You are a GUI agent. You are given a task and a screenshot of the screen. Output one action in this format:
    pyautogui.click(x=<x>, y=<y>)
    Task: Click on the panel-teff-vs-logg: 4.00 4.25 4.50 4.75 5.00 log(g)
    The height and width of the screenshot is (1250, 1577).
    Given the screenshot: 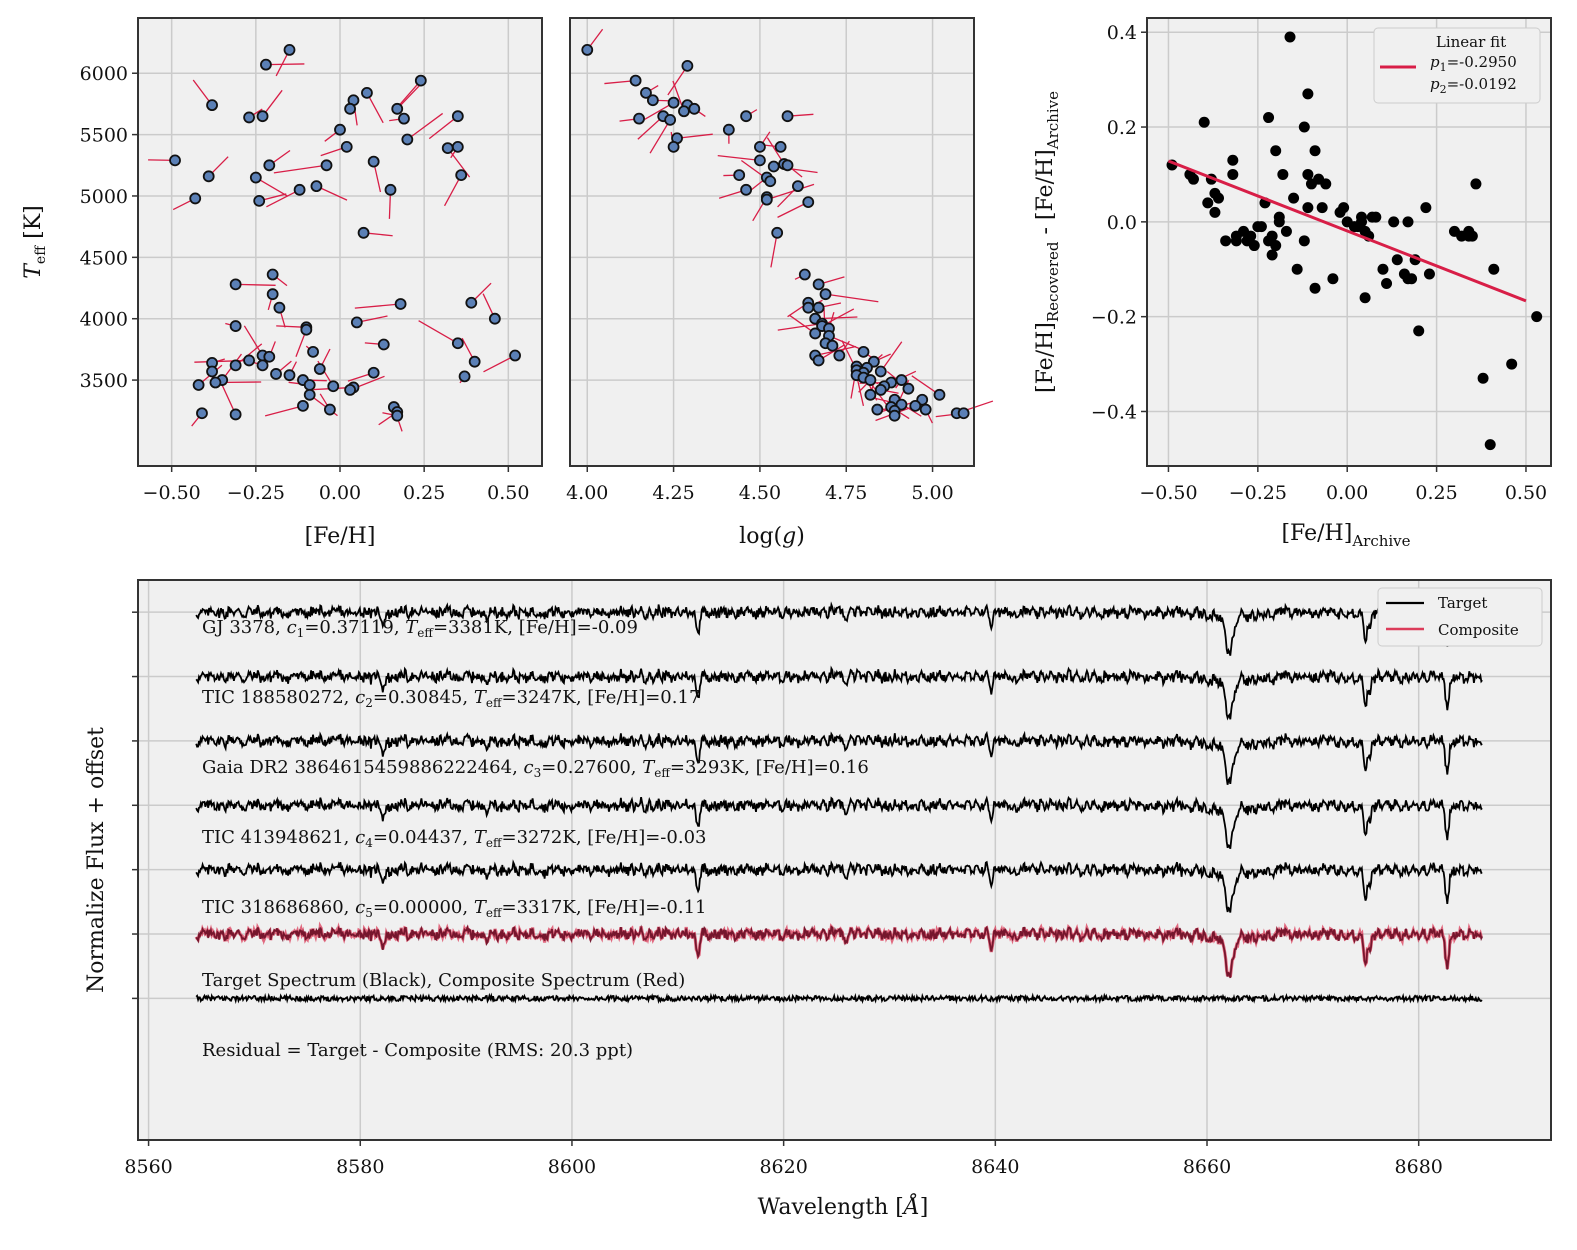 What is the action you would take?
    pyautogui.click(x=780, y=283)
    